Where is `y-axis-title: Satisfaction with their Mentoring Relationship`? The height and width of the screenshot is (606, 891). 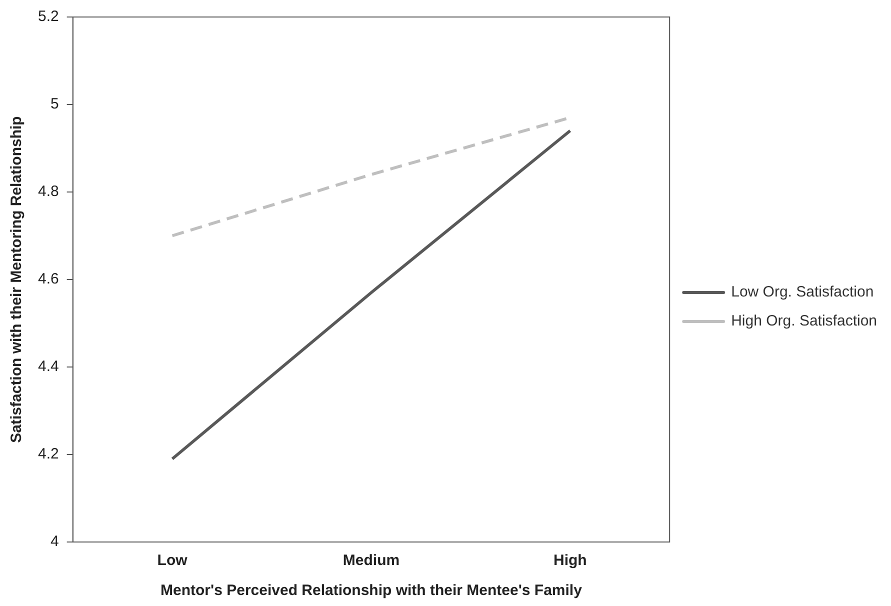 y-axis-title: Satisfaction with their Mentoring Relationship is located at coordinates (17, 279).